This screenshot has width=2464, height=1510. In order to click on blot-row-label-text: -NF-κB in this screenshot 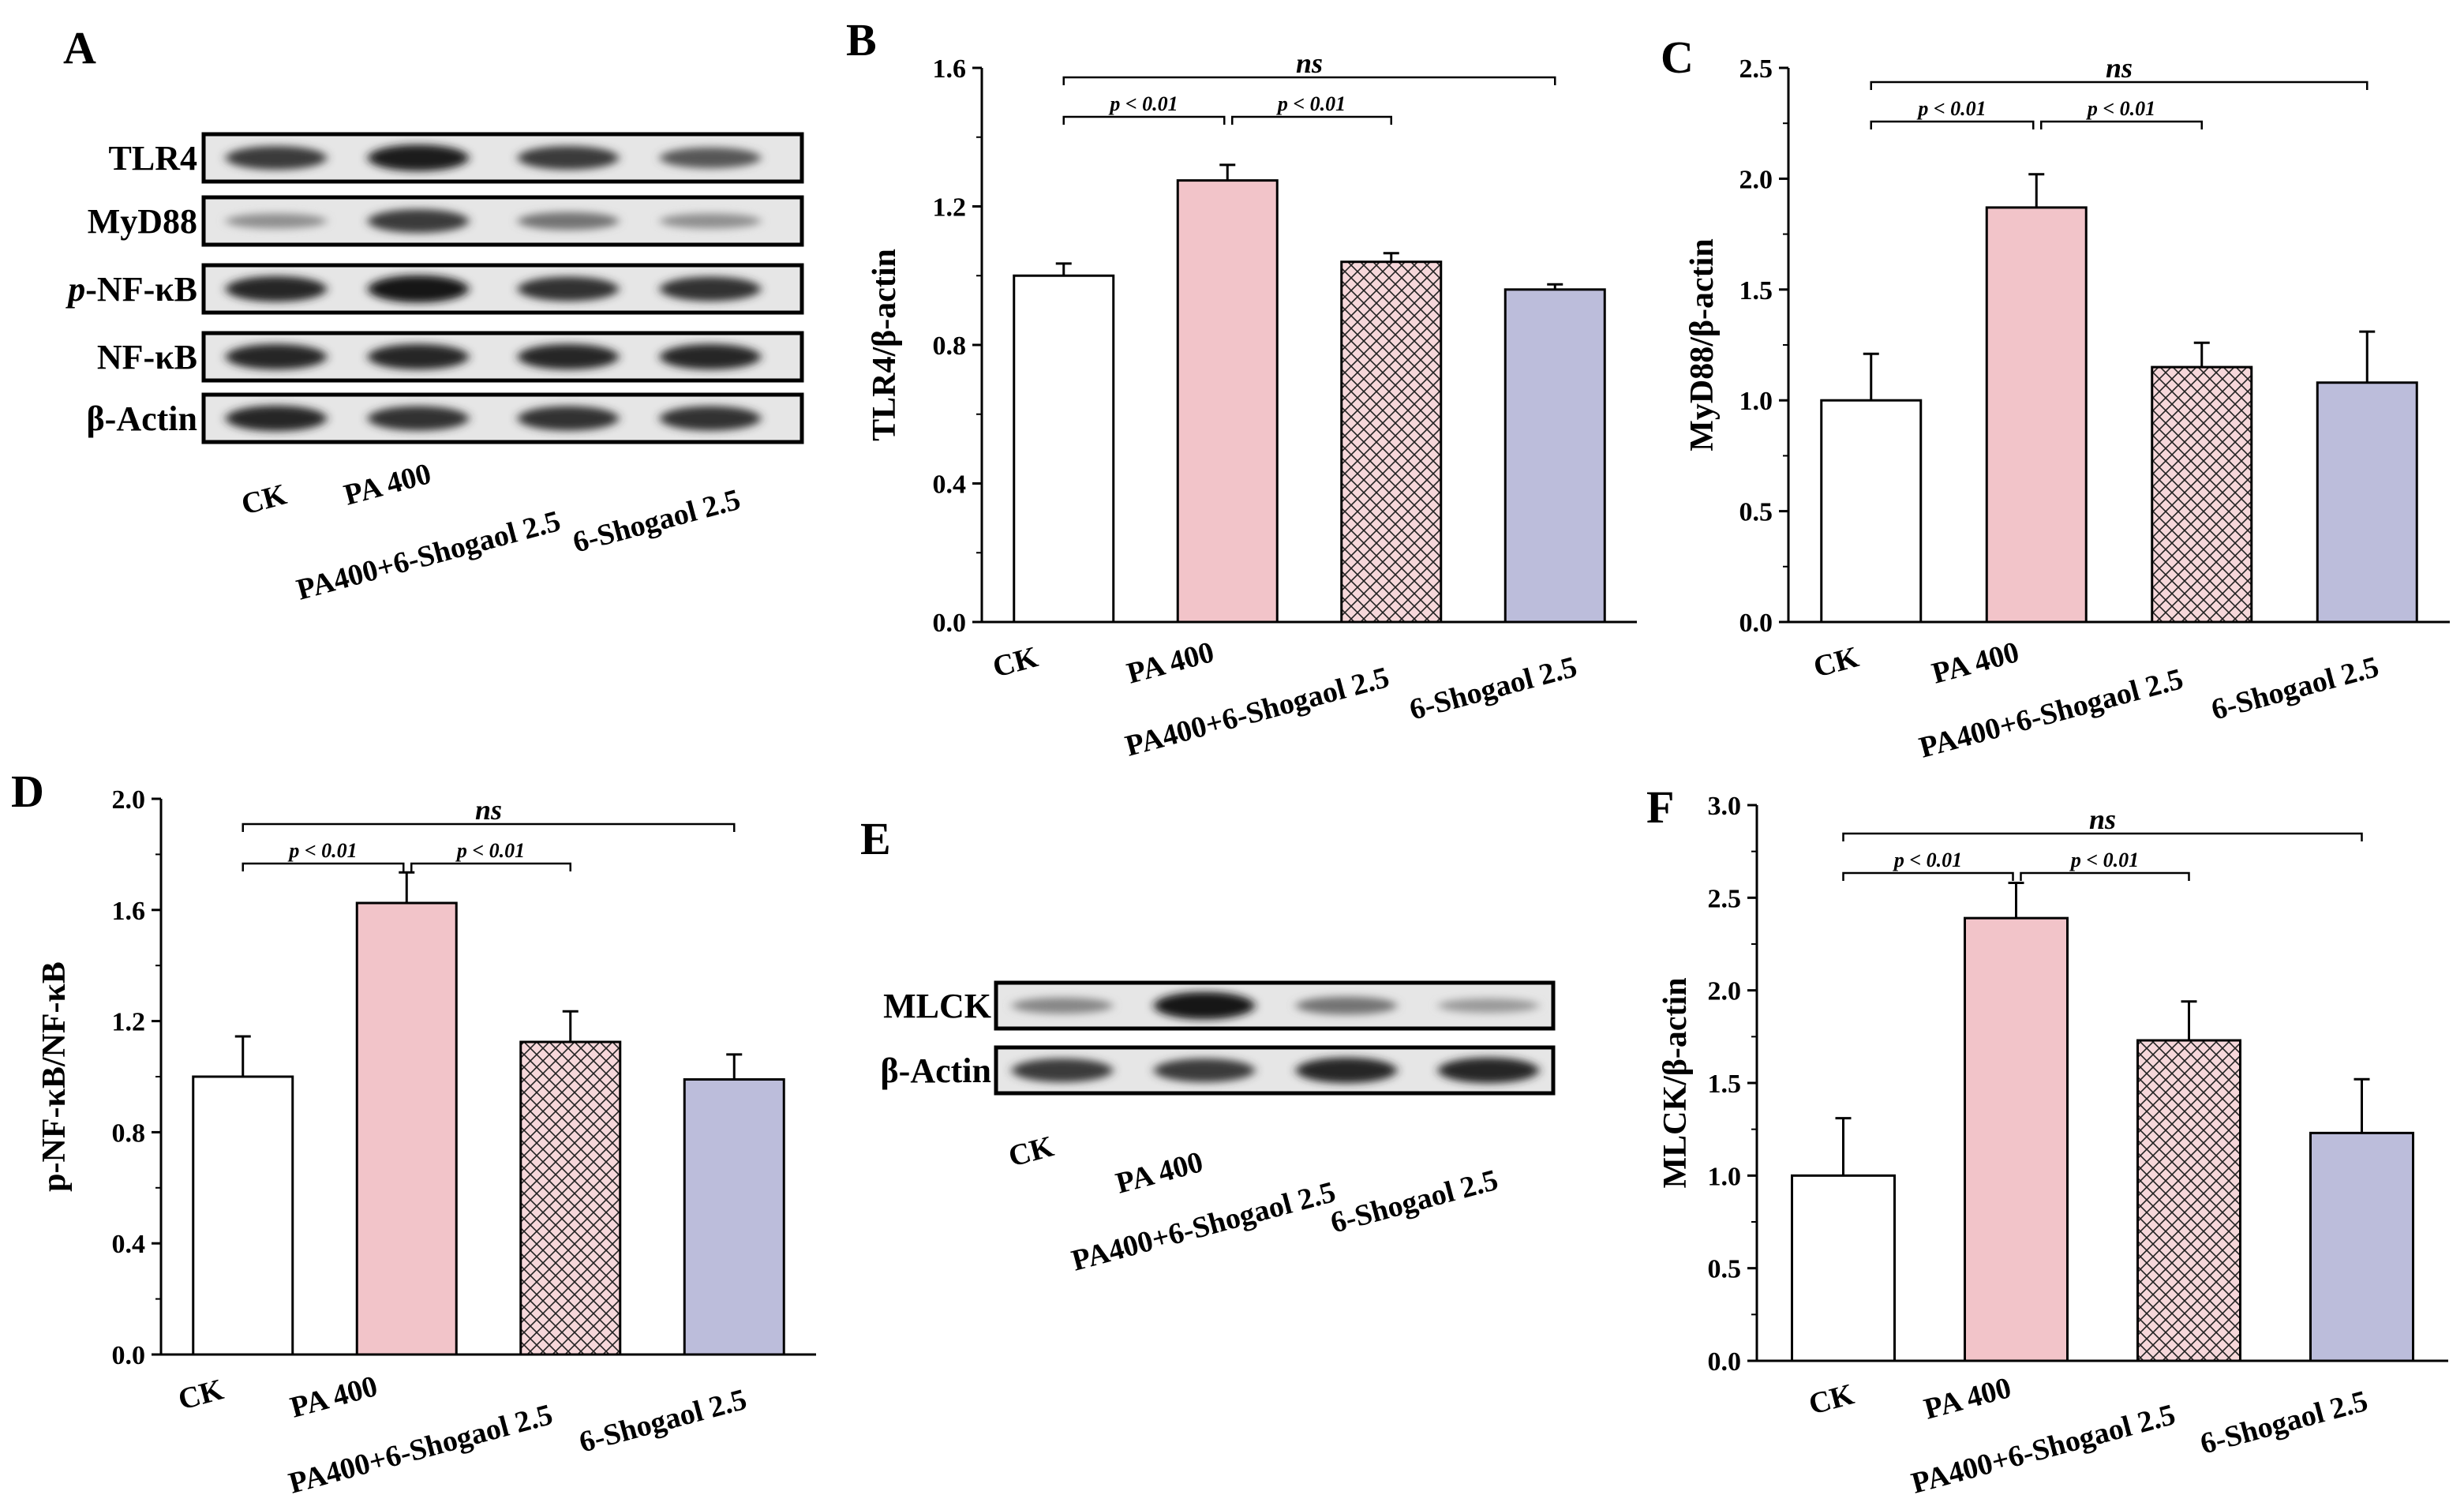, I will do `click(141, 290)`.